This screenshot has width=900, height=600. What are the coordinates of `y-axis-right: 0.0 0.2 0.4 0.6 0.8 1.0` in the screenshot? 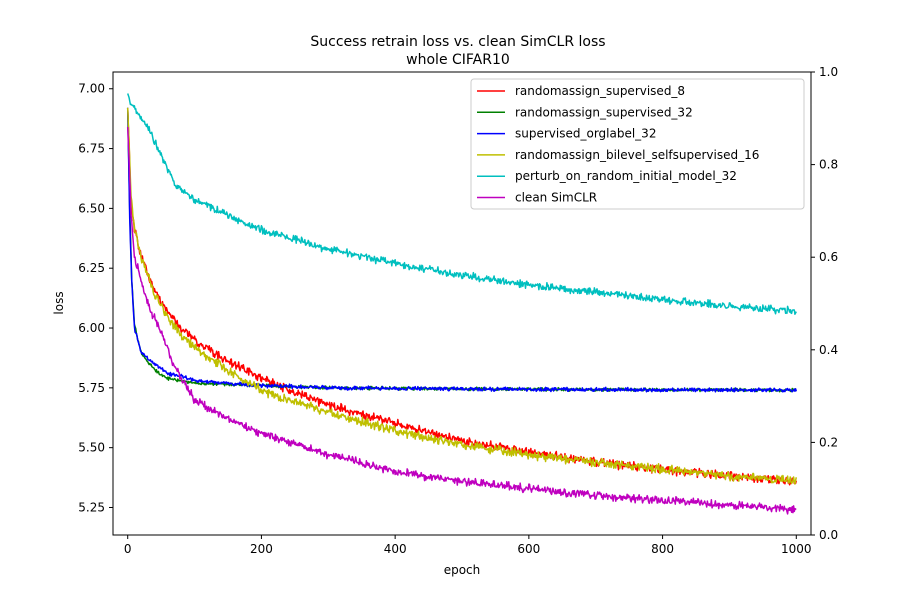 It's located at (824, 303).